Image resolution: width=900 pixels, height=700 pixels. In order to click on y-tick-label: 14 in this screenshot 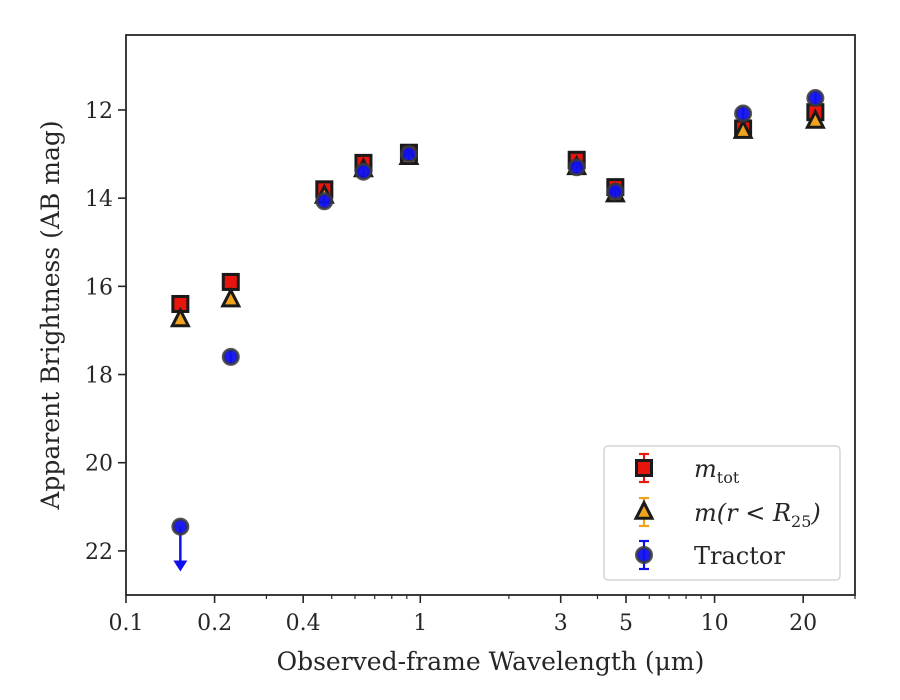, I will do `click(99, 199)`.